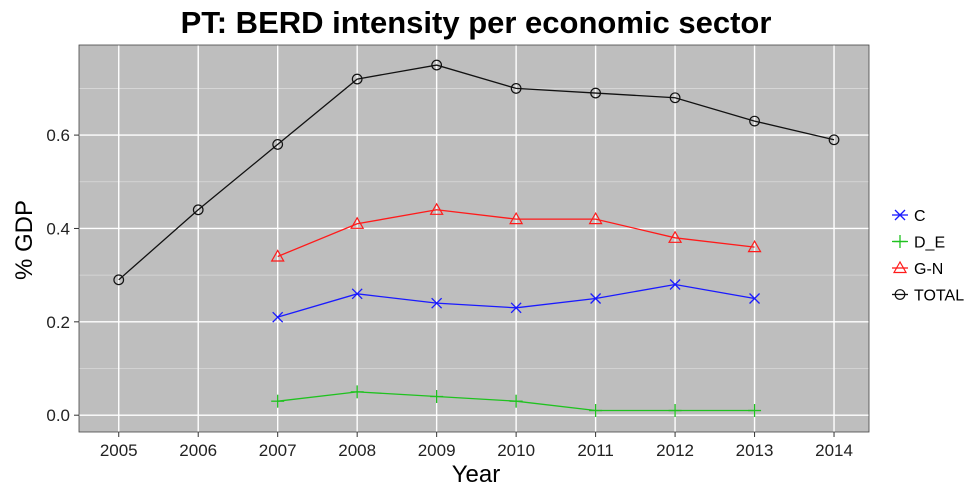  I want to click on x-tick-label: 2006, so click(198, 450).